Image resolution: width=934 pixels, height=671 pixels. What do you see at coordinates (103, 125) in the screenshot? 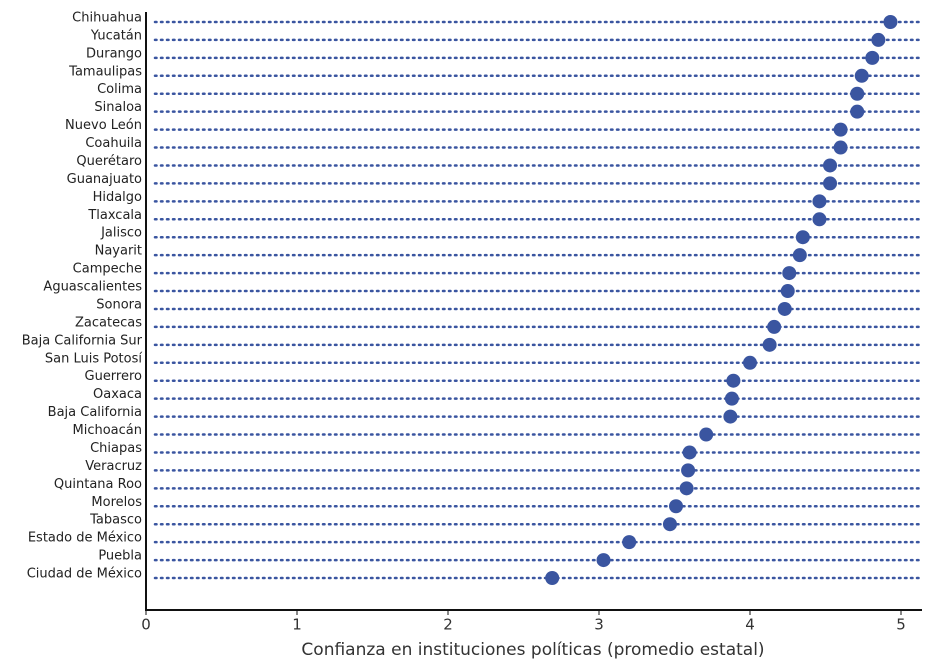
I see `y-tick-label: Nuevo León` at bounding box center [103, 125].